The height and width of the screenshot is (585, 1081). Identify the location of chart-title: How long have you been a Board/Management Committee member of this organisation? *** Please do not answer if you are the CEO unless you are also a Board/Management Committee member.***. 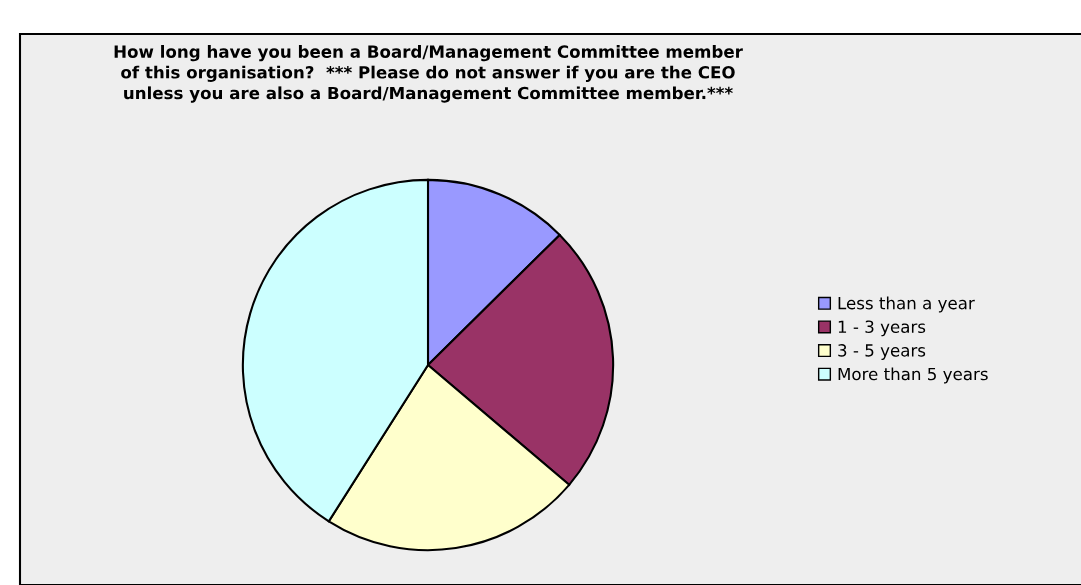
(428, 74).